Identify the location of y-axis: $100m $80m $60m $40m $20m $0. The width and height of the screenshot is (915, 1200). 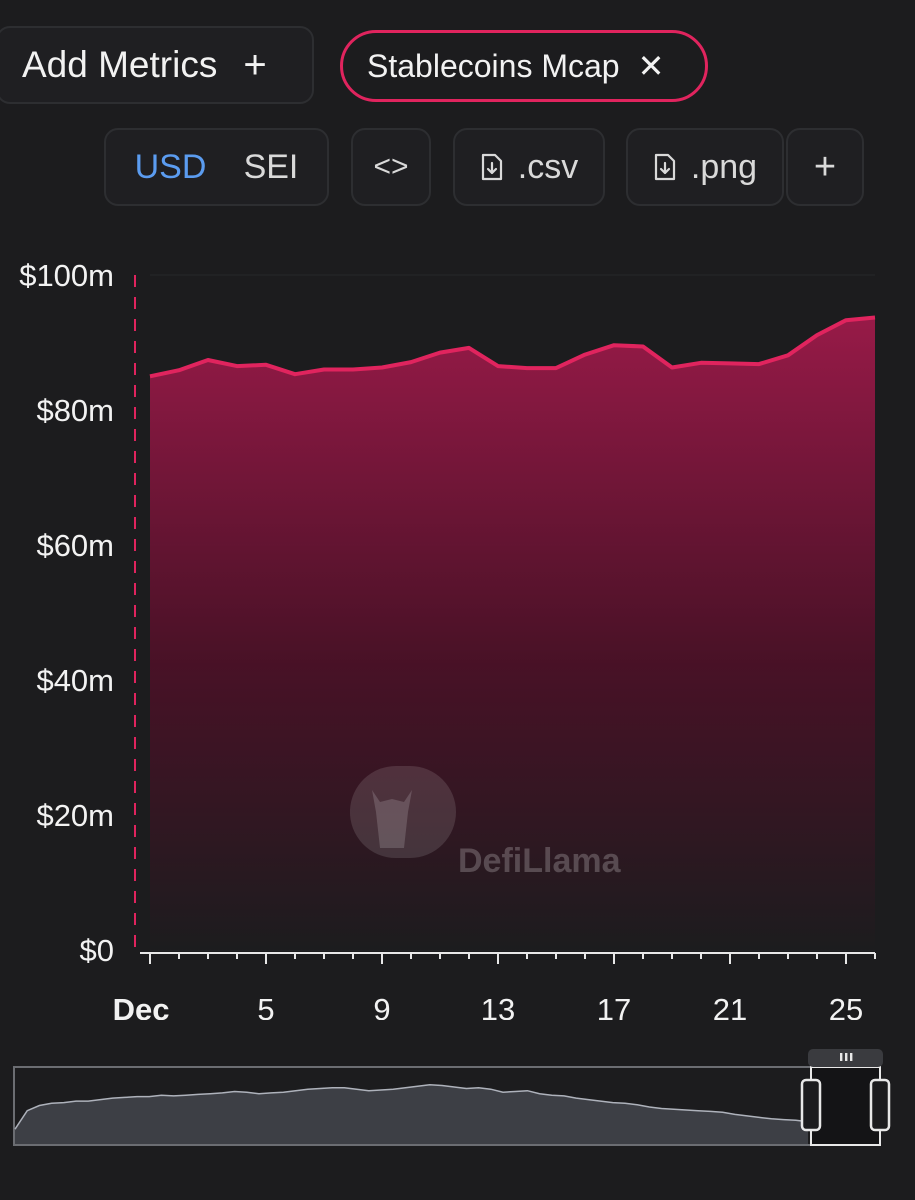
(66, 613).